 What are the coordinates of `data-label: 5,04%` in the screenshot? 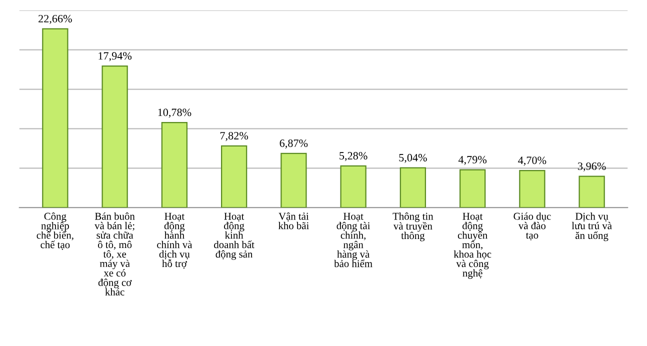 It's located at (413, 159).